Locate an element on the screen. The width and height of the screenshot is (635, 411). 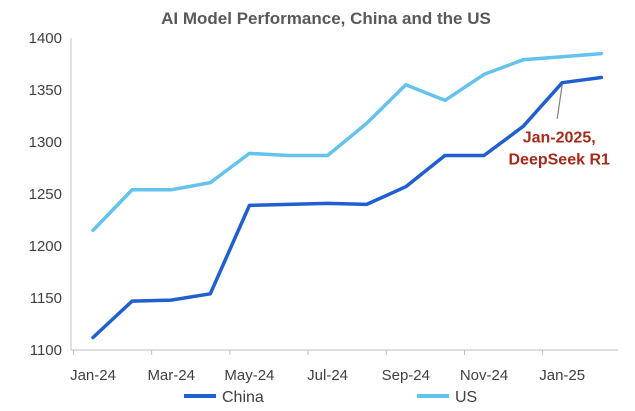
y-axis: 1100 1150 1200 1250 1300 1350 1400 is located at coordinates (45, 194).